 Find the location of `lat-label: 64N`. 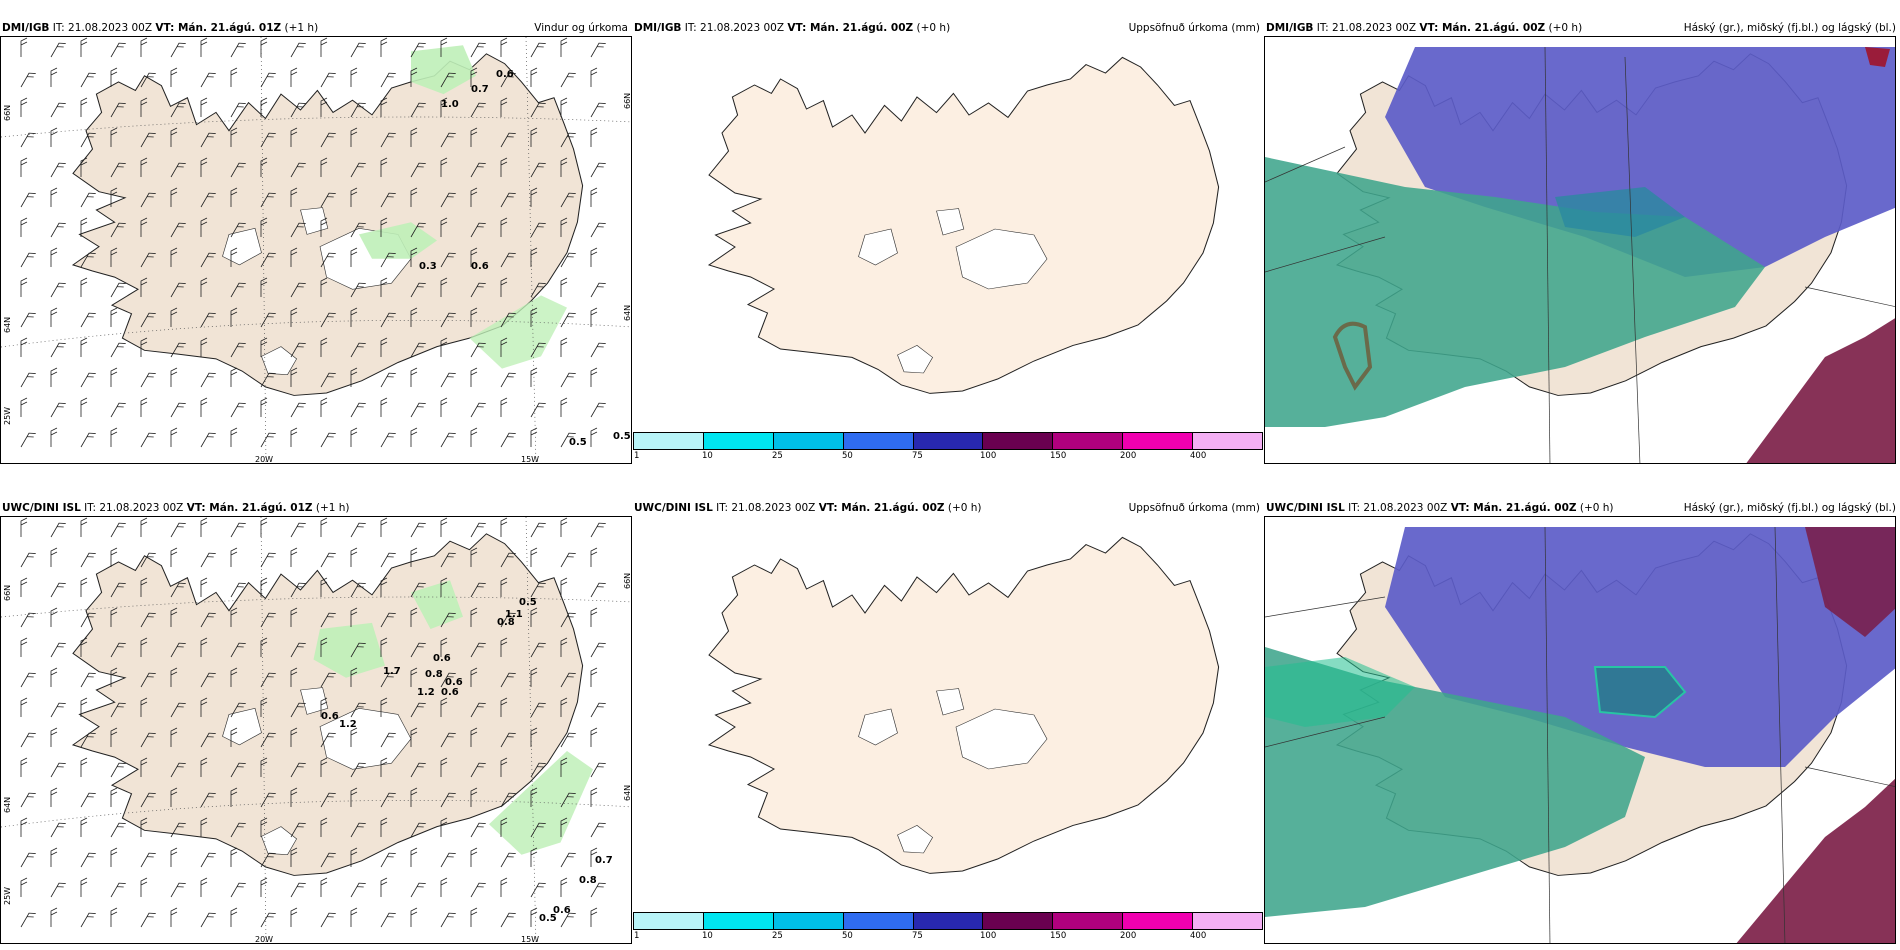

lat-label: 64N is located at coordinates (7, 324).